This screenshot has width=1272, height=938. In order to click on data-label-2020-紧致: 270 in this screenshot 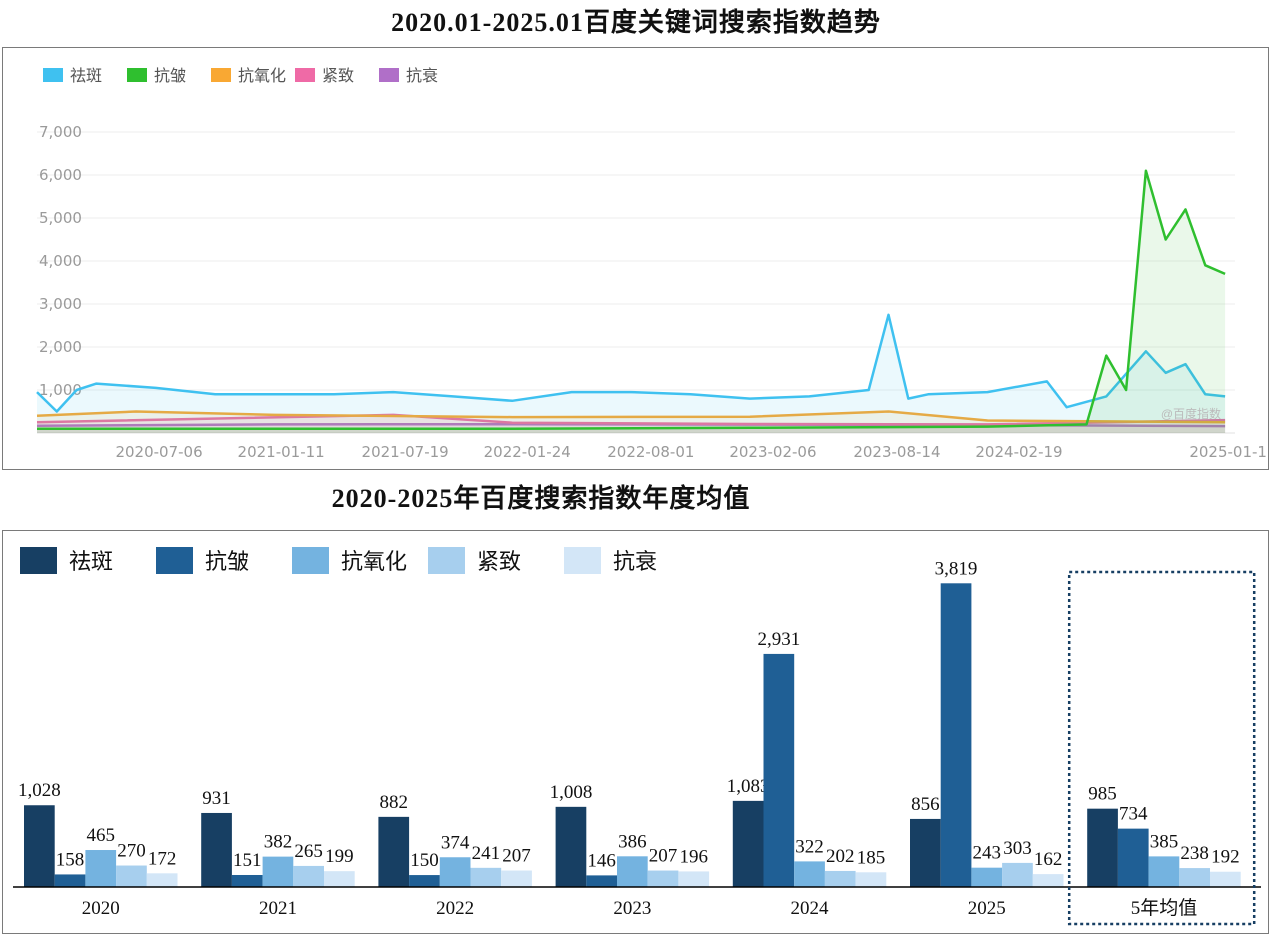, I will do `click(131, 851)`.